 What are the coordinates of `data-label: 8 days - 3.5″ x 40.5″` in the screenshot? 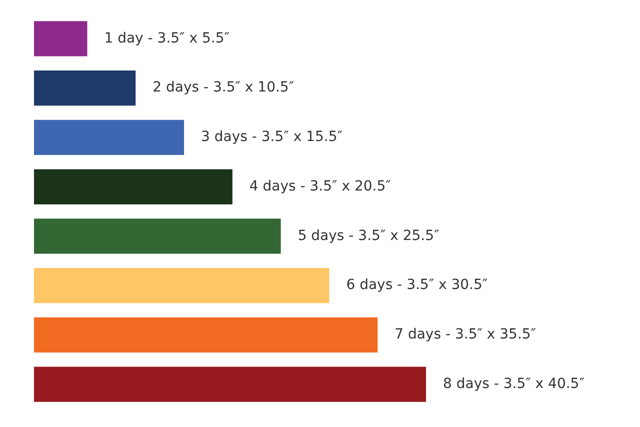 It's located at (513, 384).